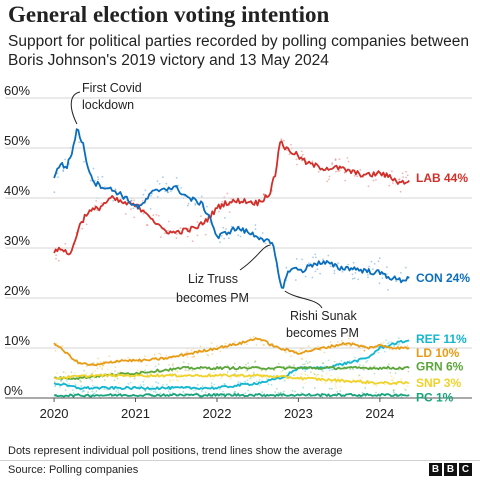  I want to click on trend-line-ref, so click(231, 365).